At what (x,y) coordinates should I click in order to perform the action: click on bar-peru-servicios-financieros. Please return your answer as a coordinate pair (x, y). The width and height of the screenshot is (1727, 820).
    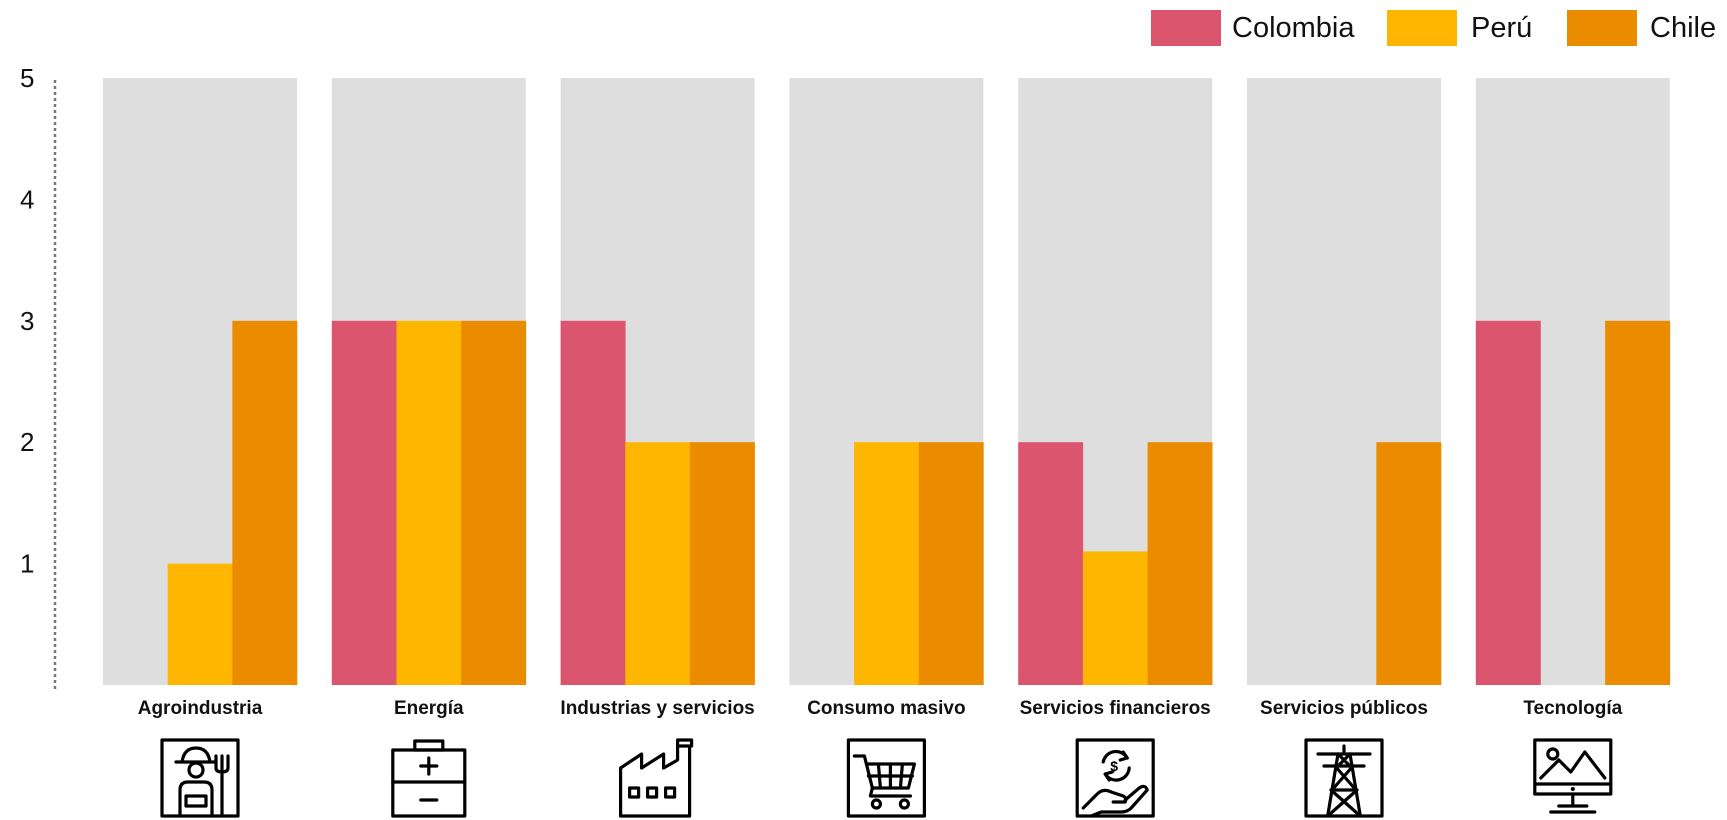
    Looking at the image, I should click on (1115, 618).